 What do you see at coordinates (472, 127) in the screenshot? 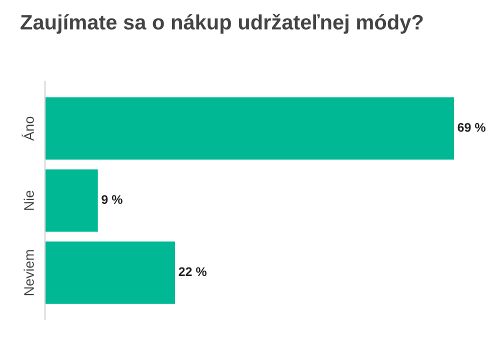
I see `data-label: 69 %` at bounding box center [472, 127].